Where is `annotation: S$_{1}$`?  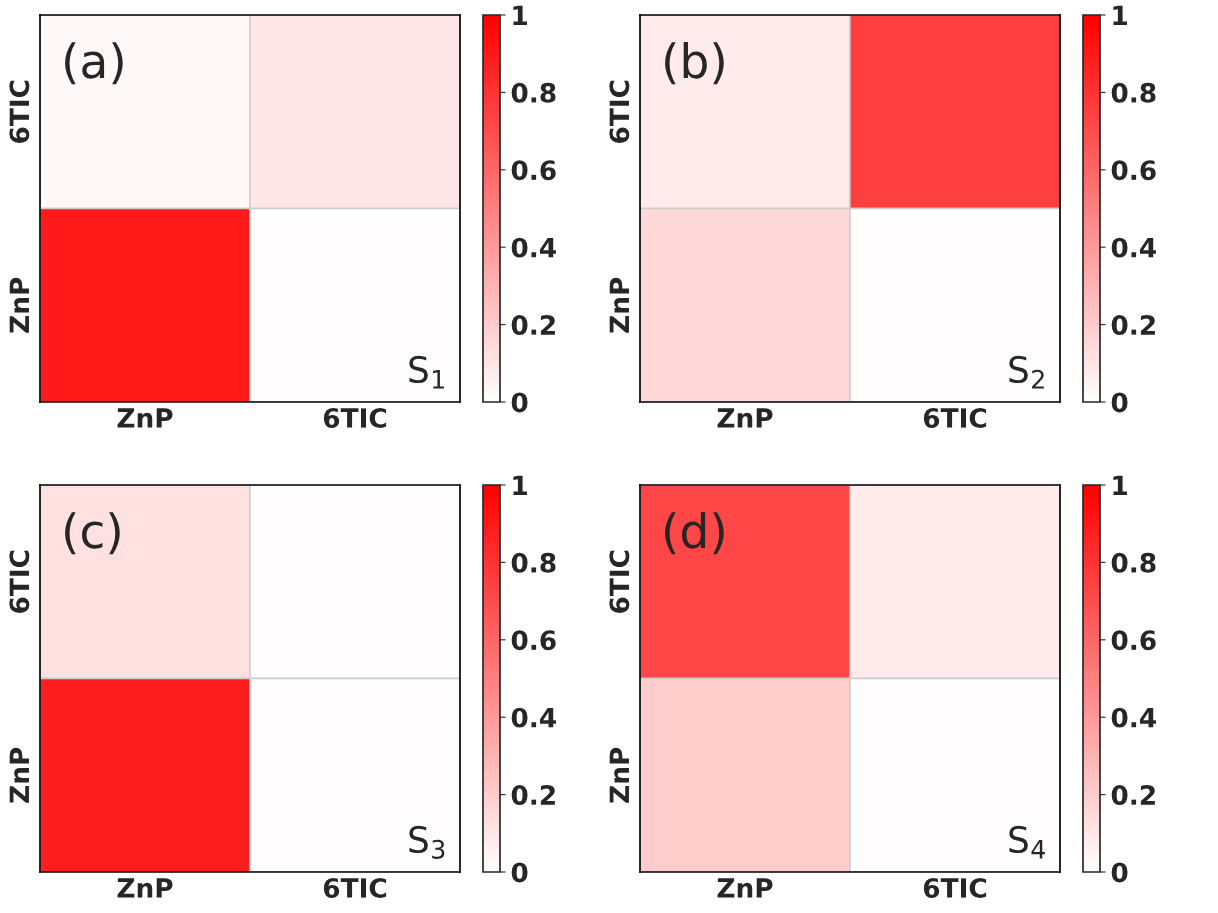 annotation: S$_{1}$ is located at coordinates (426, 372).